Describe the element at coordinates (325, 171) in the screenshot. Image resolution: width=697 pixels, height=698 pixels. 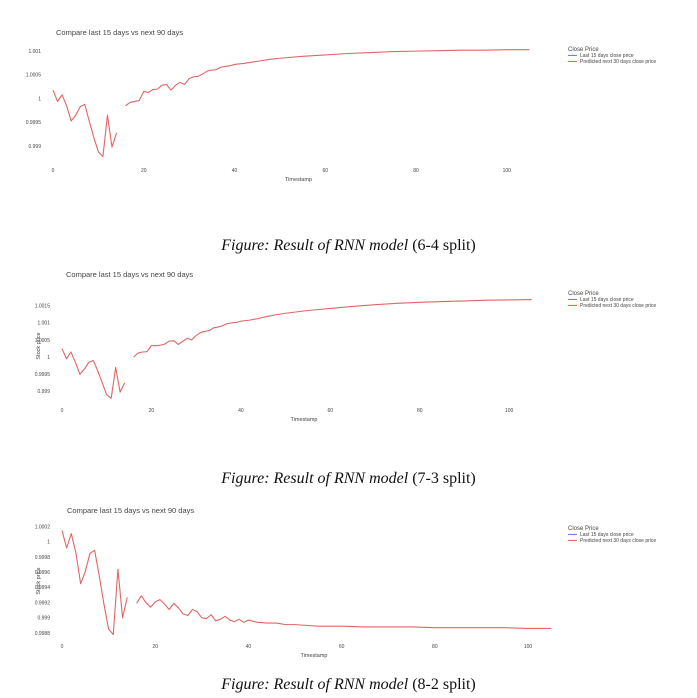
I see `chart-1-xtick-label: 60` at that location.